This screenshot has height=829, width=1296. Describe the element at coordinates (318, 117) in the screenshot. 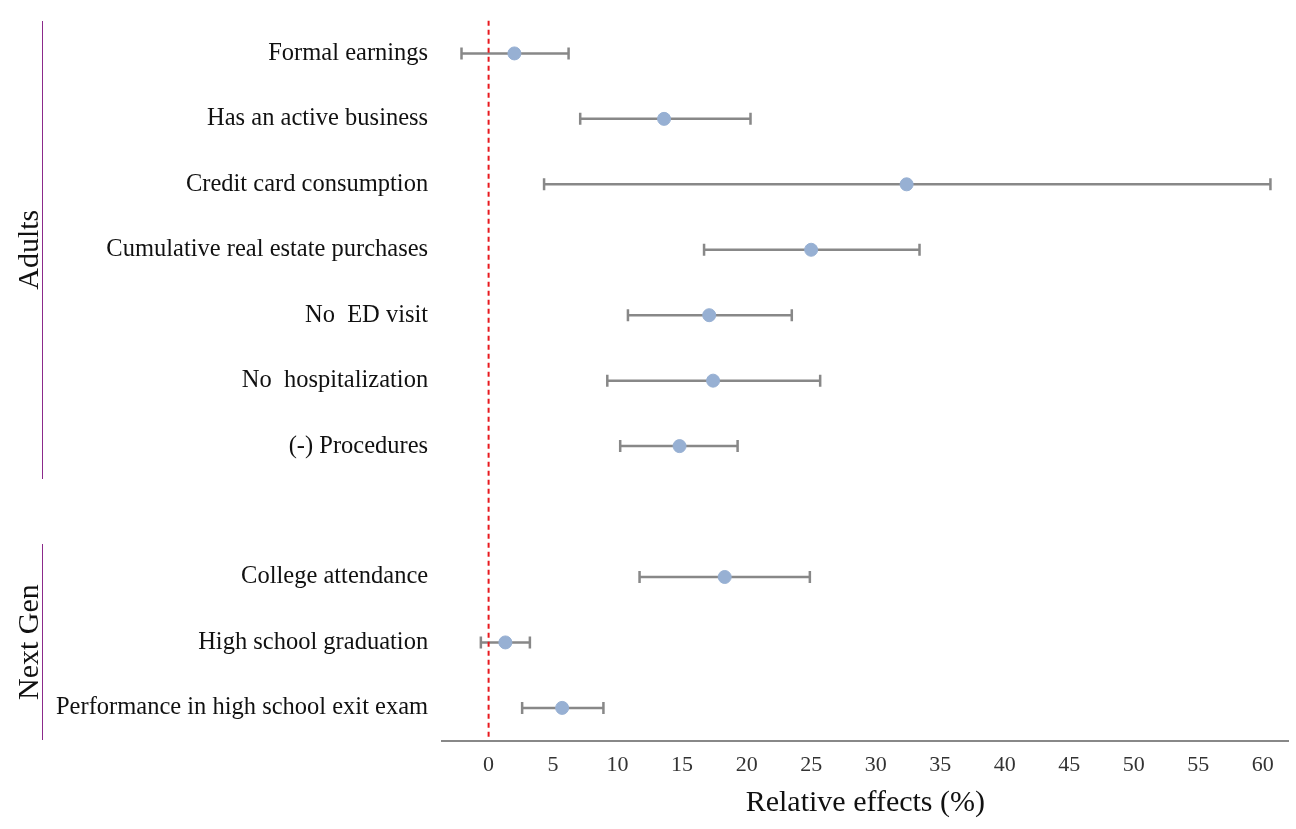

I see `y-tick-label: Has an active business` at that location.